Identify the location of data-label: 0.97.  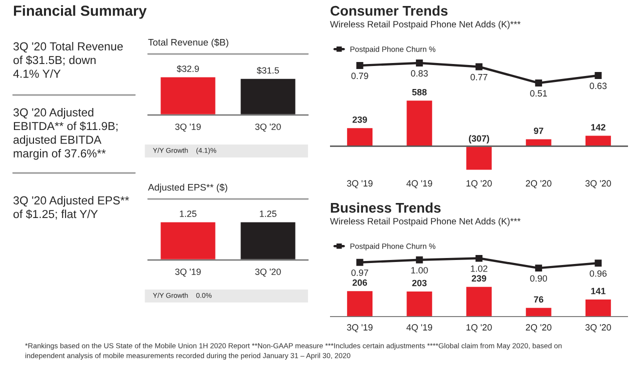
(359, 273).